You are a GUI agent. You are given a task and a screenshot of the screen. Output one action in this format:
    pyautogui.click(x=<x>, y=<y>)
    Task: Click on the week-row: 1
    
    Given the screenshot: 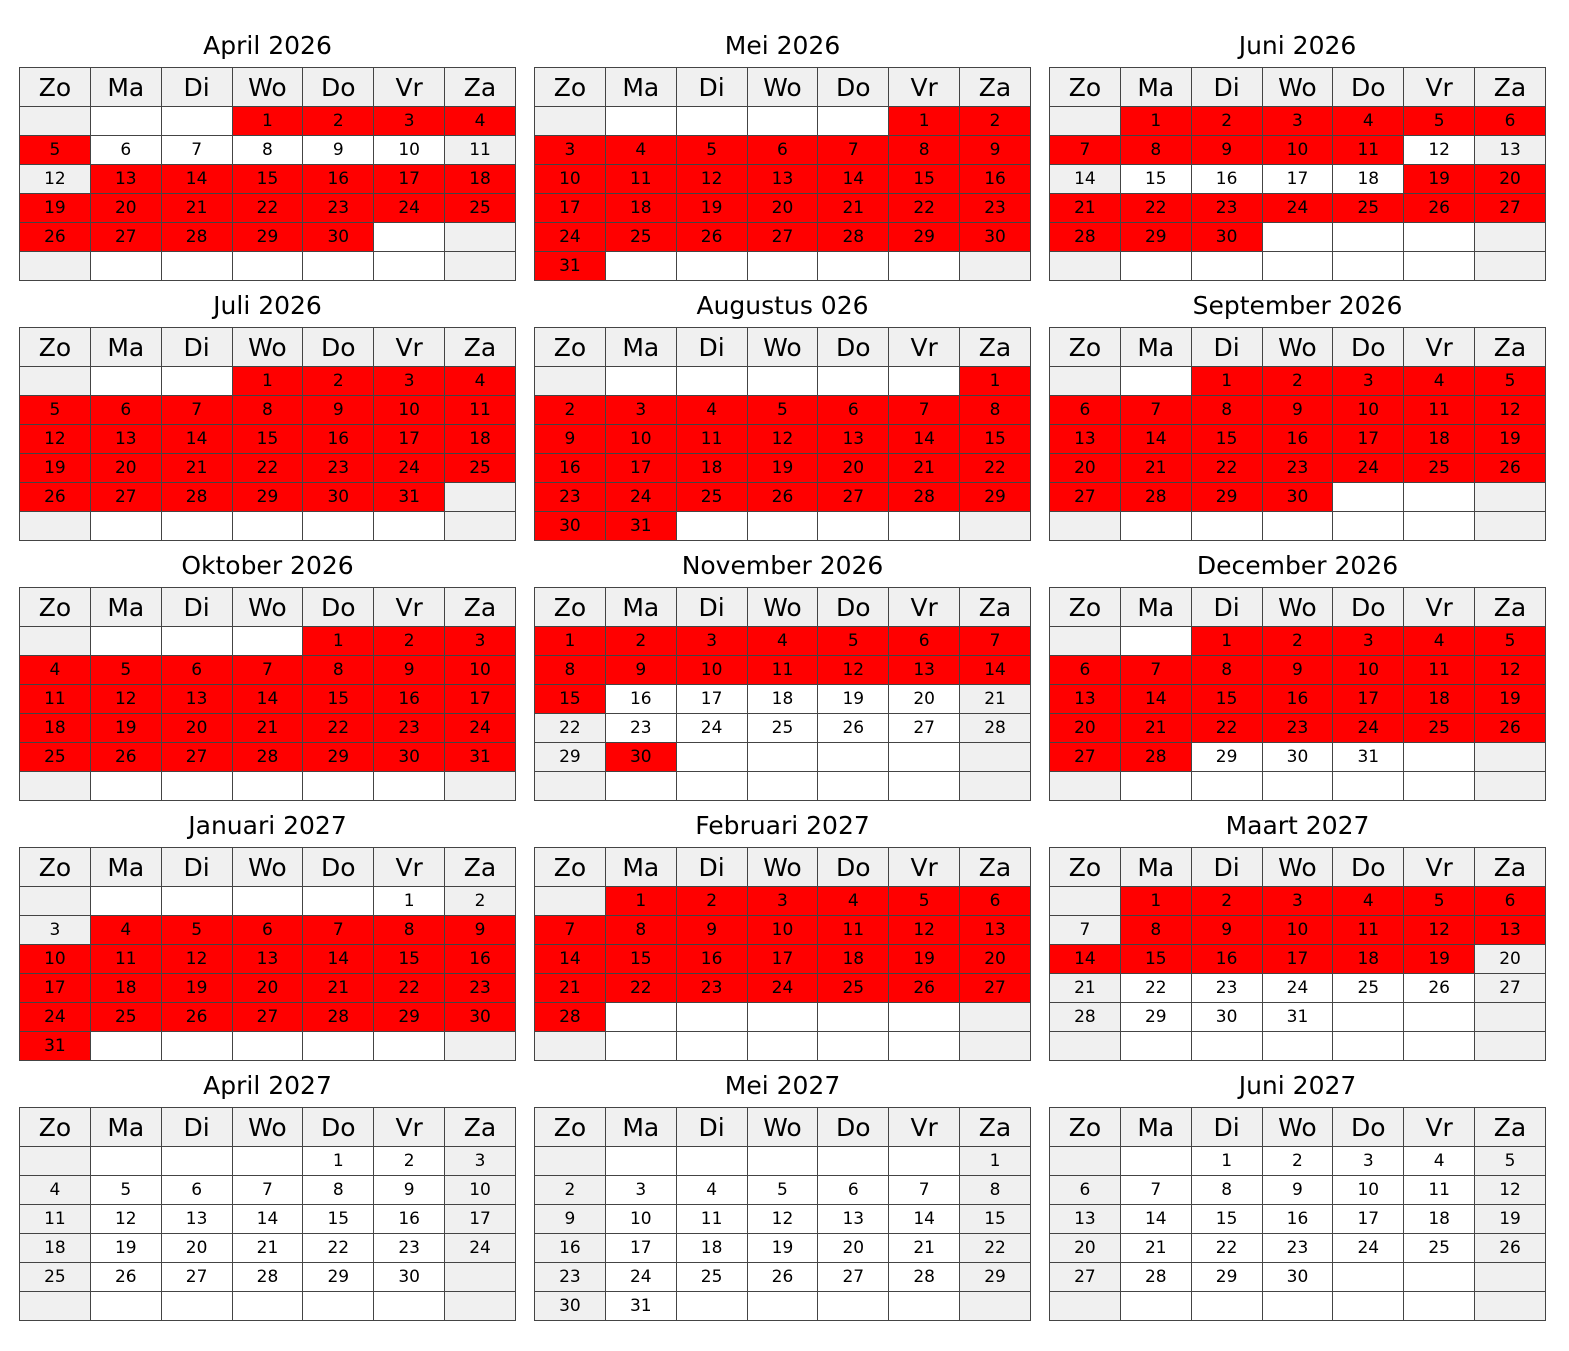 What is the action you would take?
    pyautogui.click(x=782, y=381)
    